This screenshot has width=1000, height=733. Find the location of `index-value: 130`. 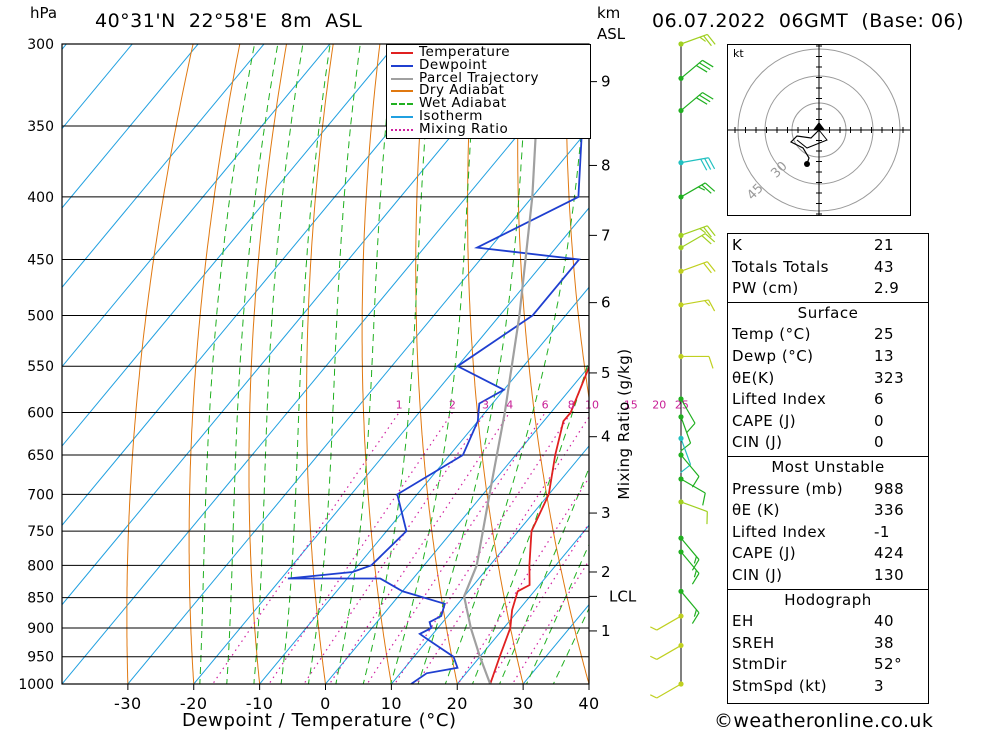

index-value: 130 is located at coordinates (889, 575).